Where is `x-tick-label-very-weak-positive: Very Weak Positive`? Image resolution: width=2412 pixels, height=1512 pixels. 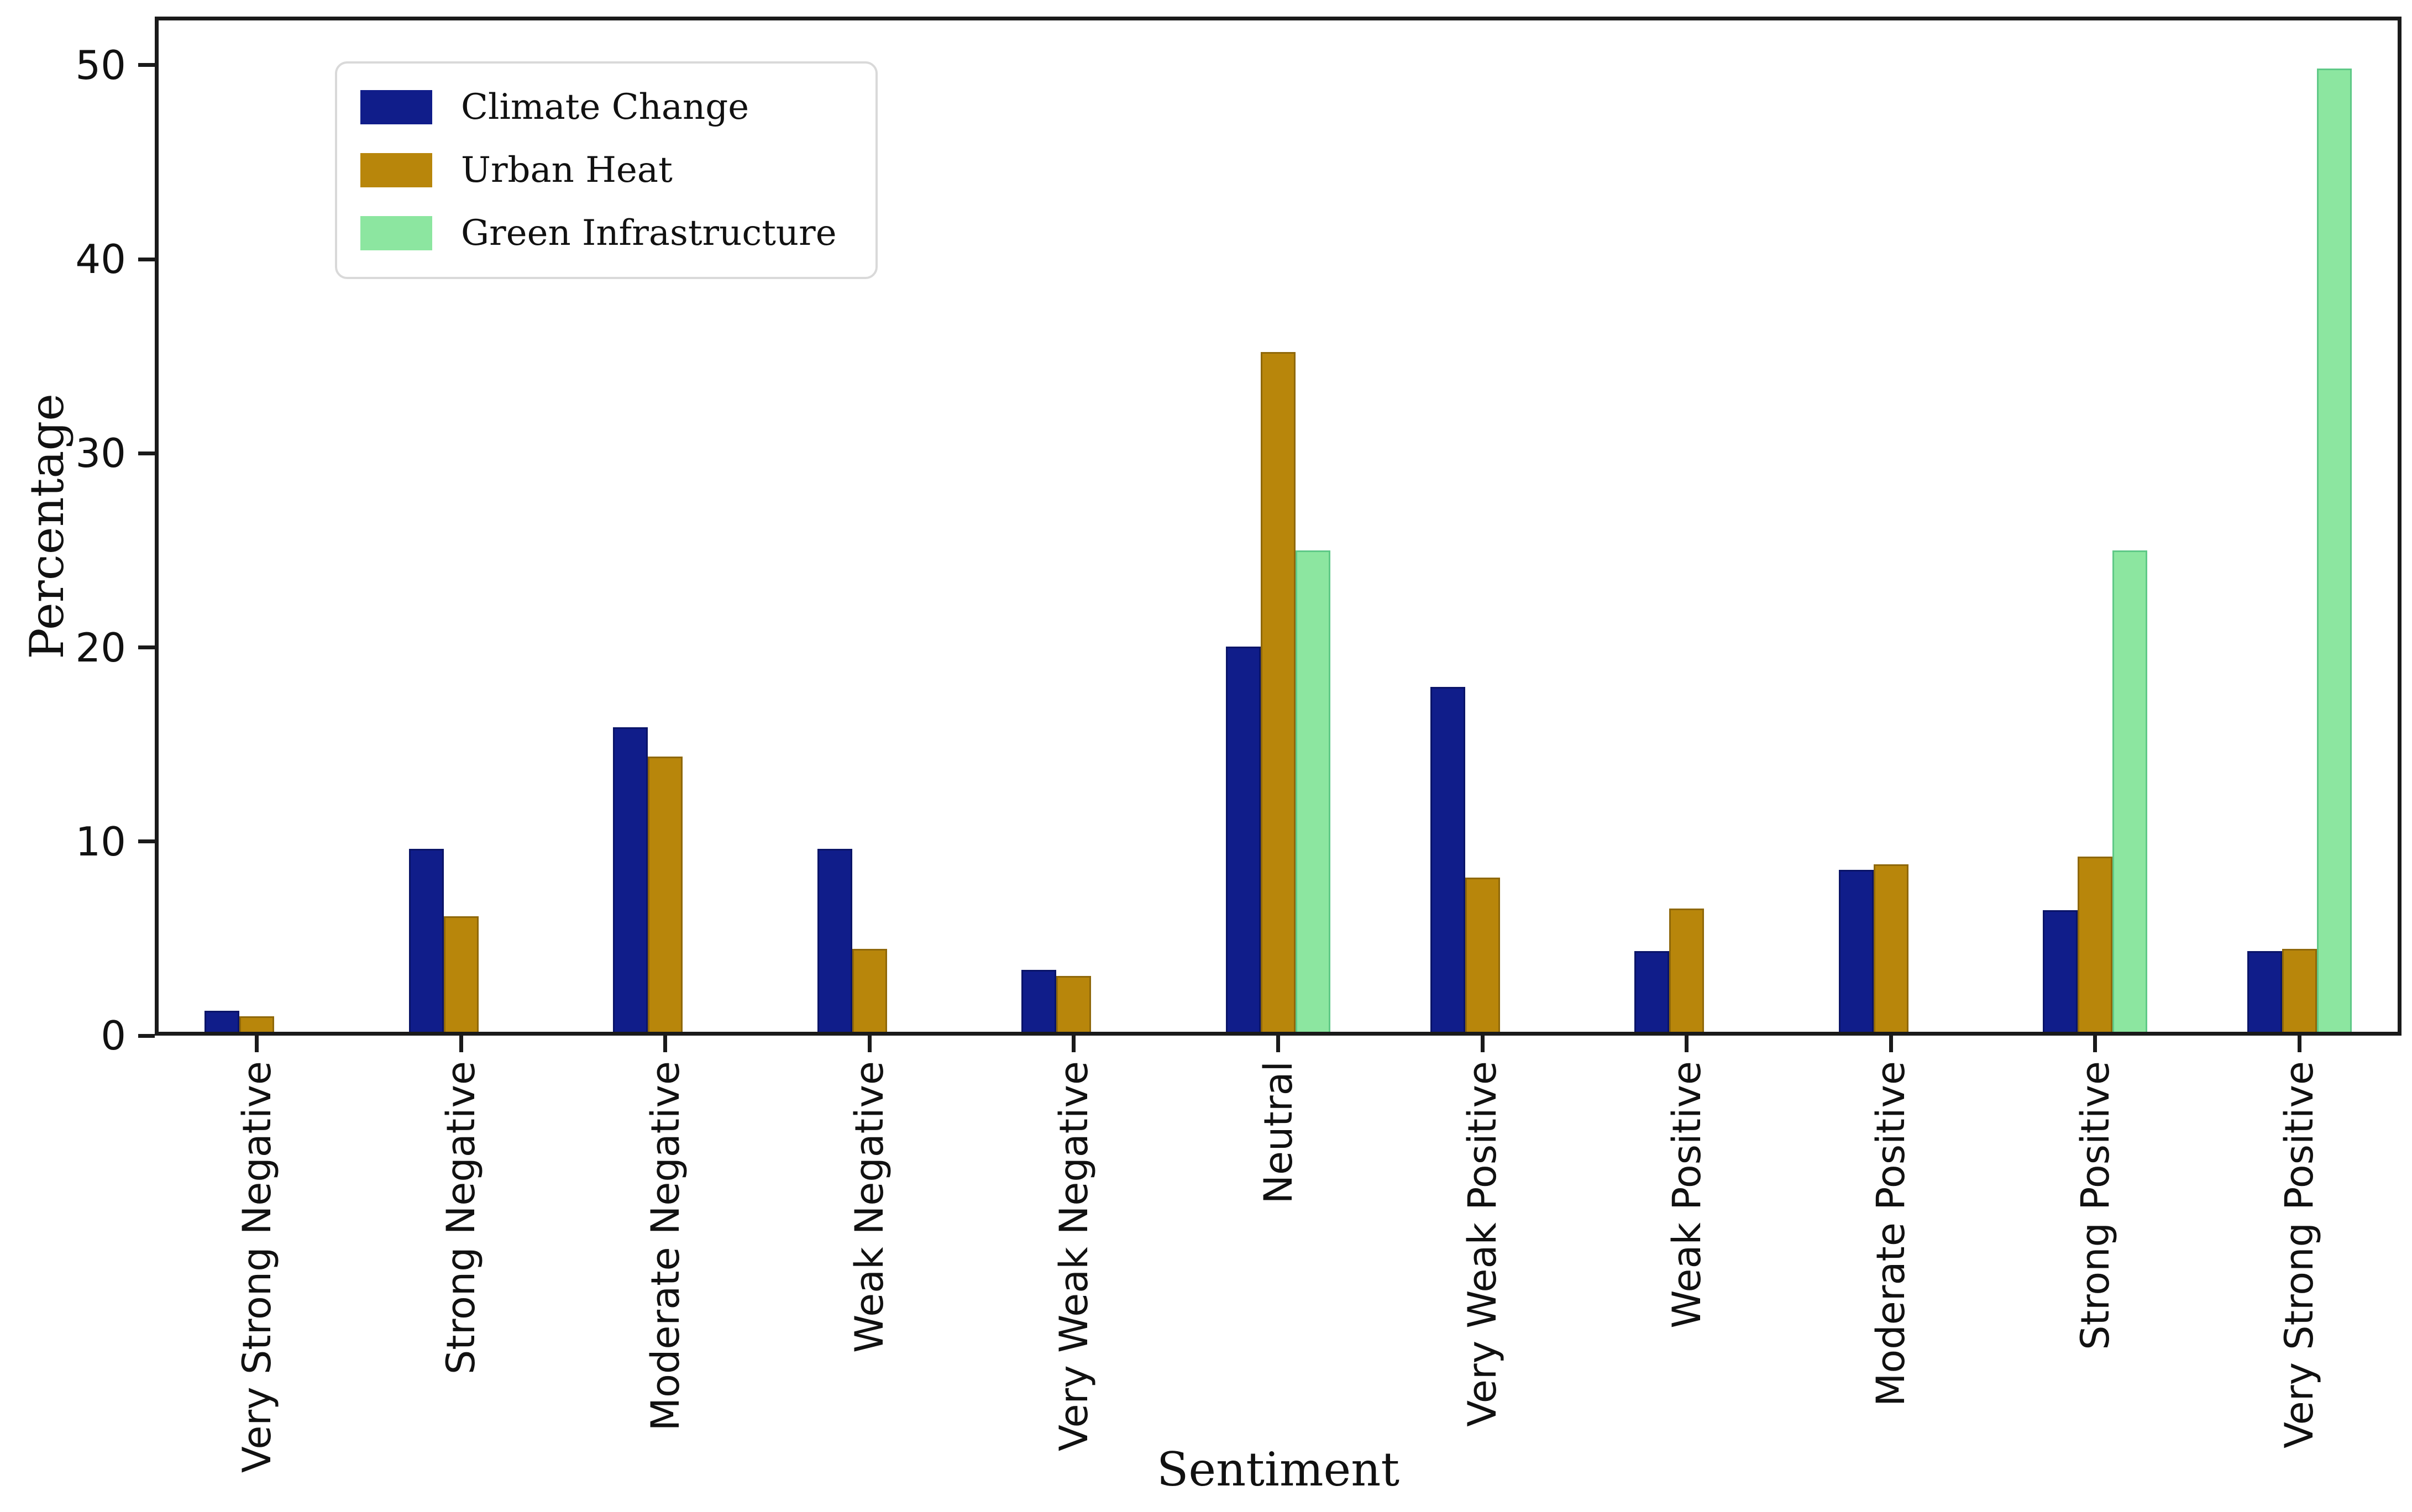 x-tick-label-very-weak-positive: Very Weak Positive is located at coordinates (1482, 1244).